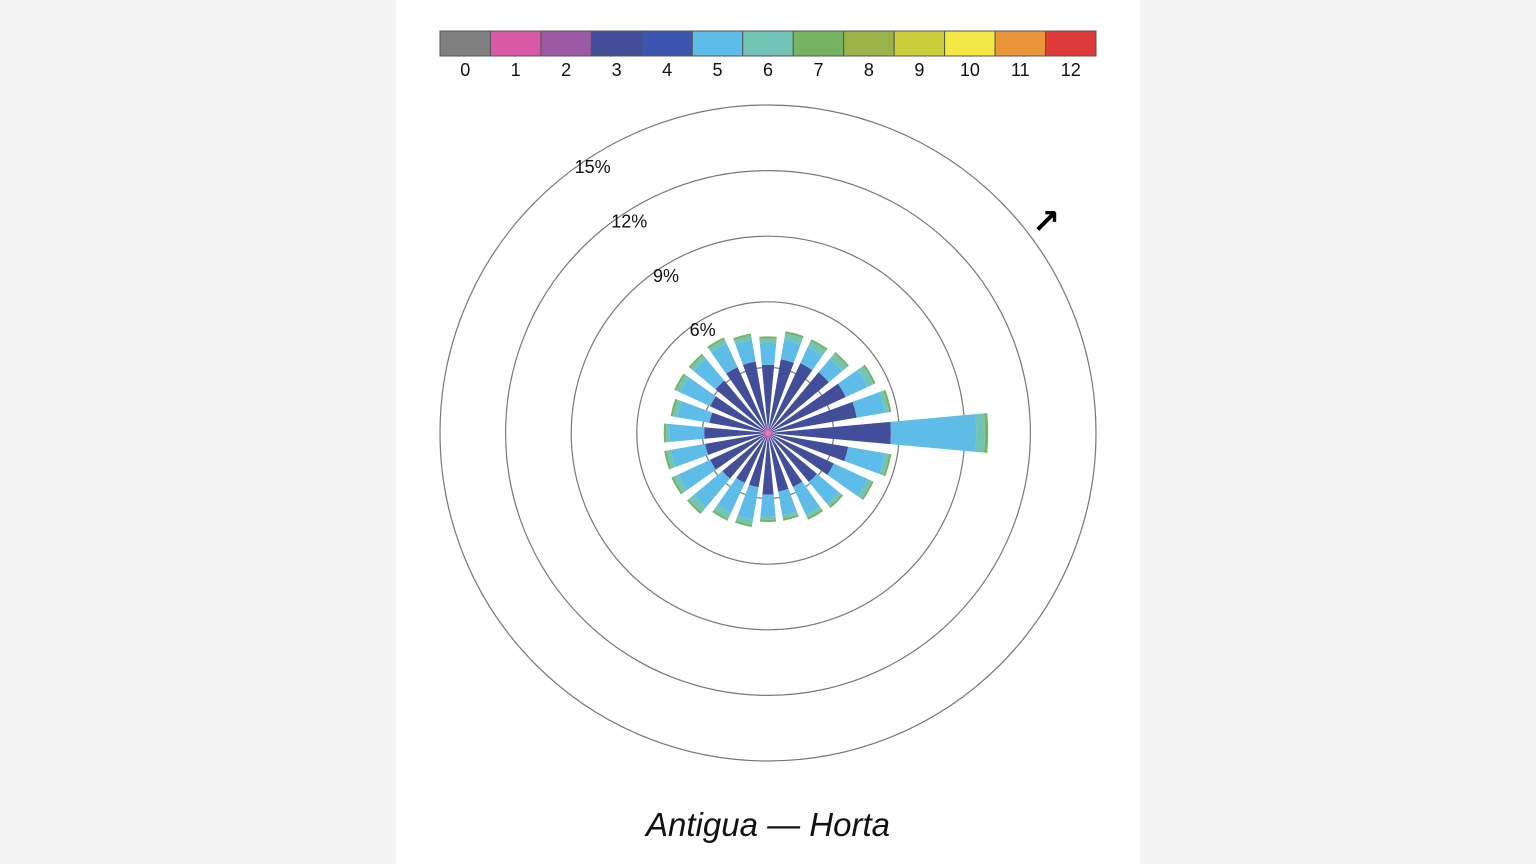 This screenshot has width=1536, height=864. I want to click on colorbar-tick-label: 1, so click(516, 70).